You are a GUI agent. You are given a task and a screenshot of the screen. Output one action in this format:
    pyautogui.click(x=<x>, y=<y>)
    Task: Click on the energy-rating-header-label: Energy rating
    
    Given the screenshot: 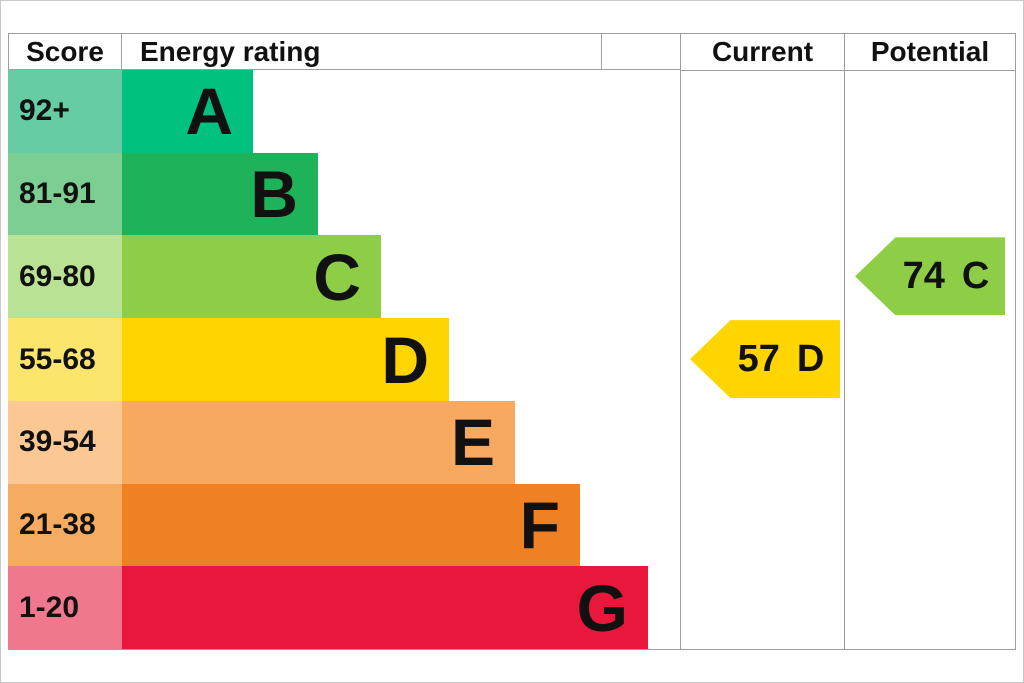 What is the action you would take?
    pyautogui.click(x=230, y=51)
    